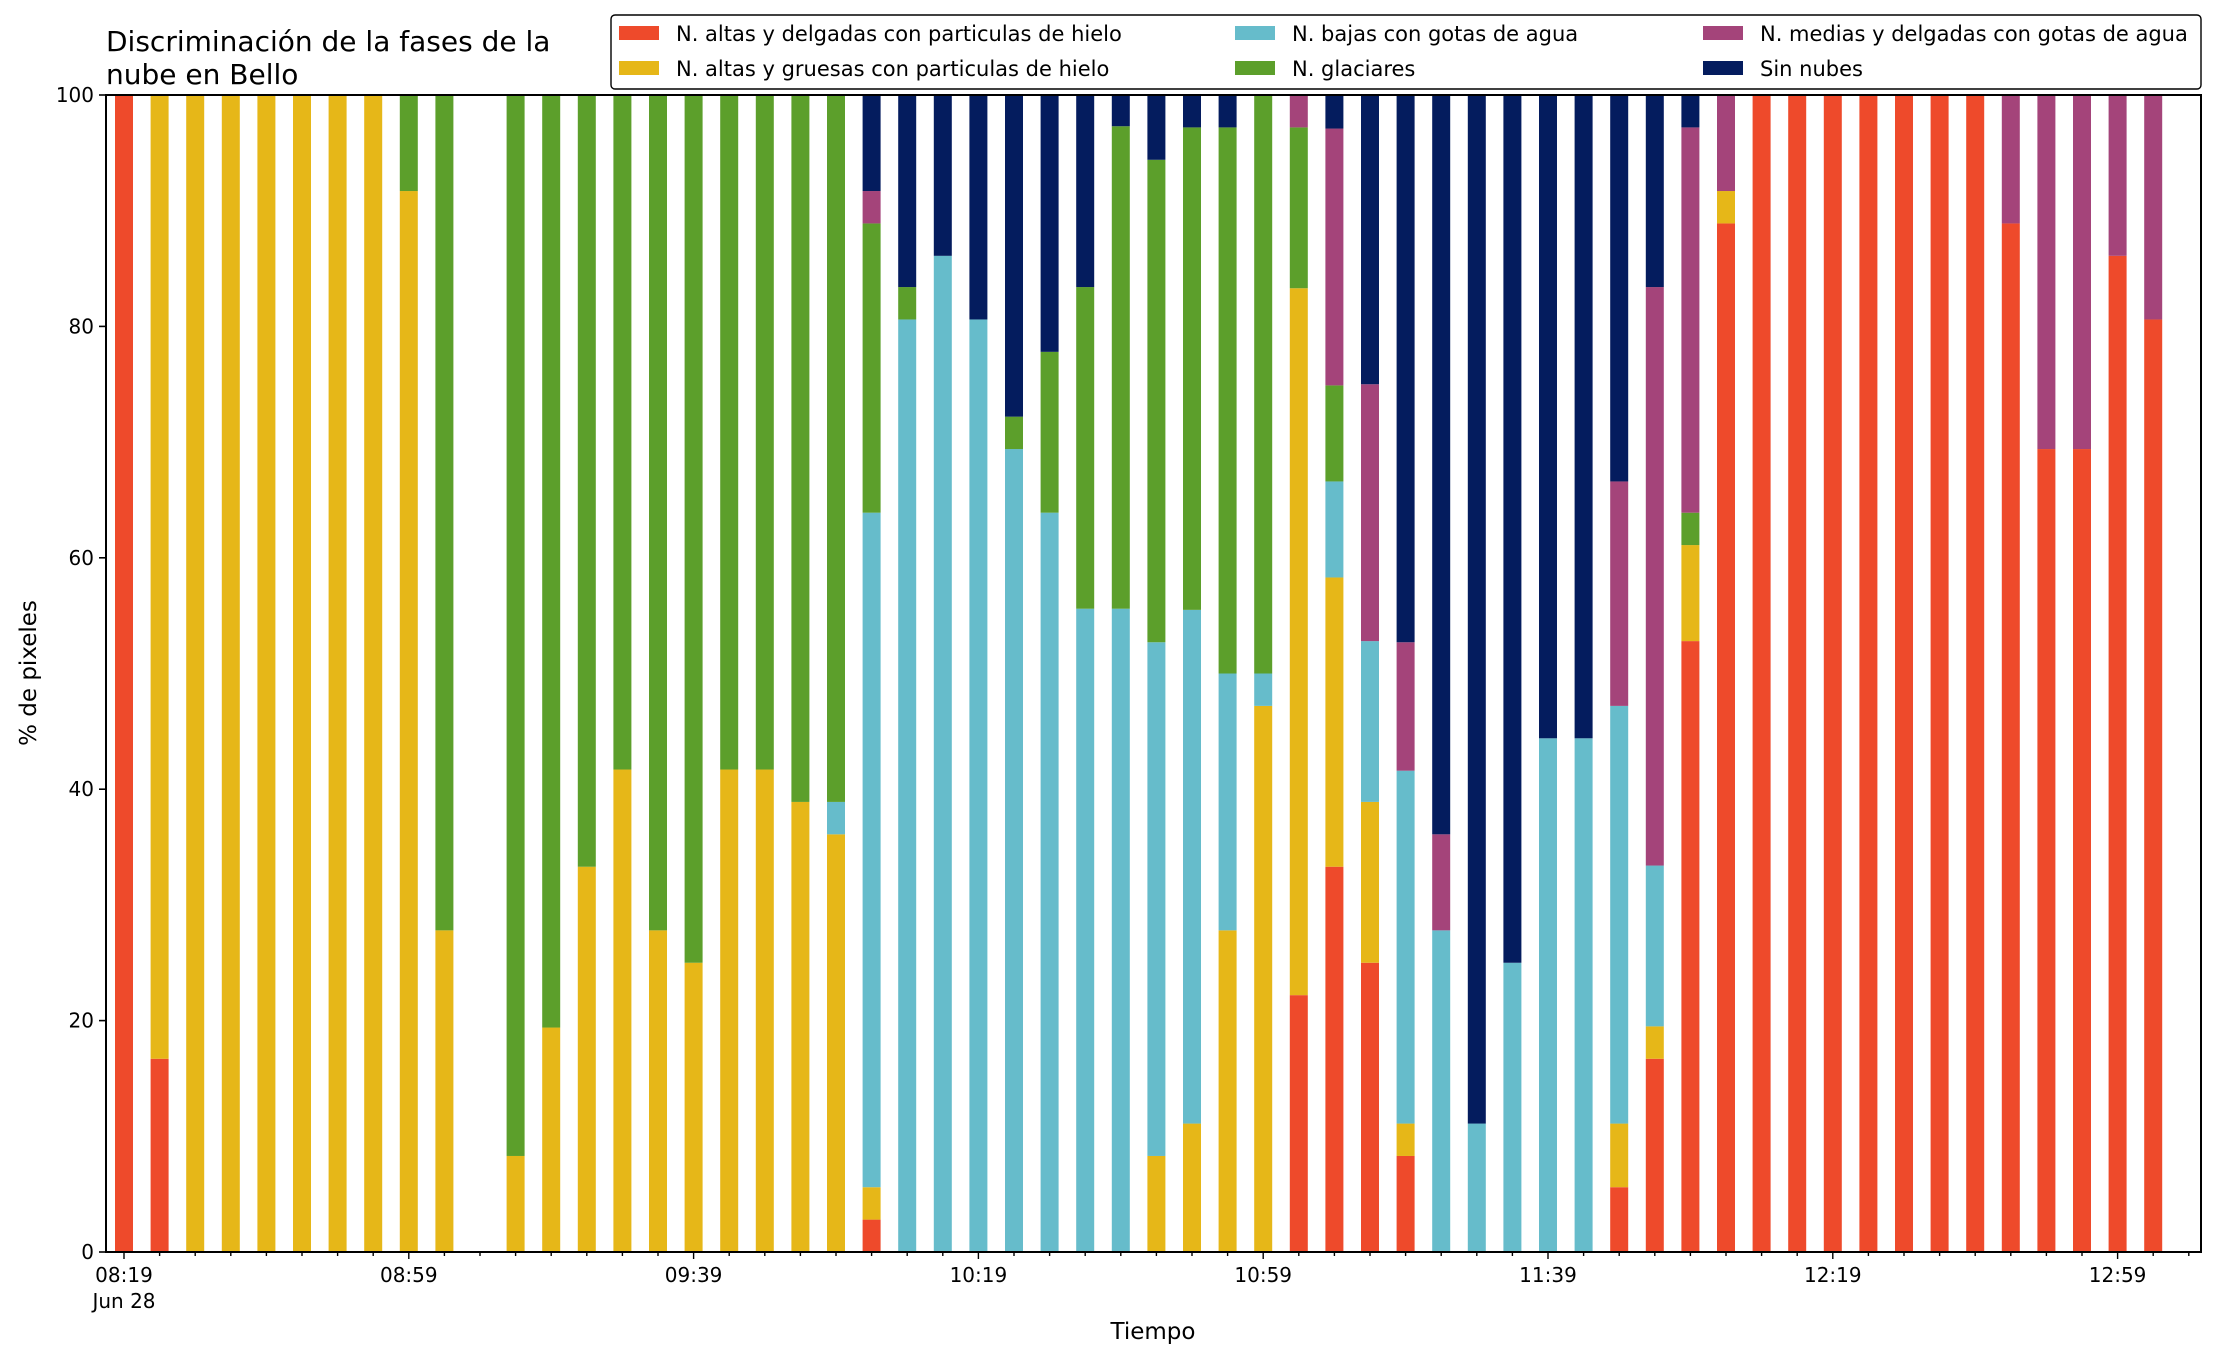 The width and height of the screenshot is (2216, 1355). I want to click on bar-segment-34-s5, so click(1334, 112).